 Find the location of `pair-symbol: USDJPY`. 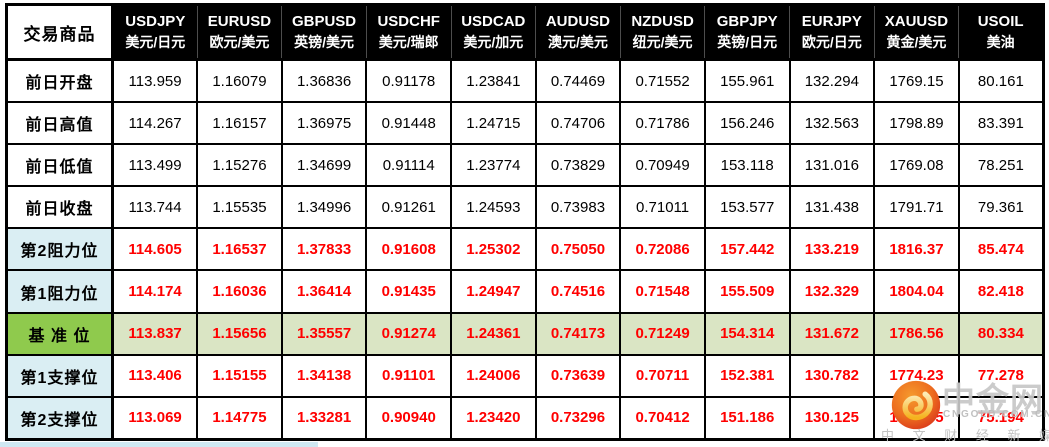

pair-symbol: USDJPY is located at coordinates (155, 22).